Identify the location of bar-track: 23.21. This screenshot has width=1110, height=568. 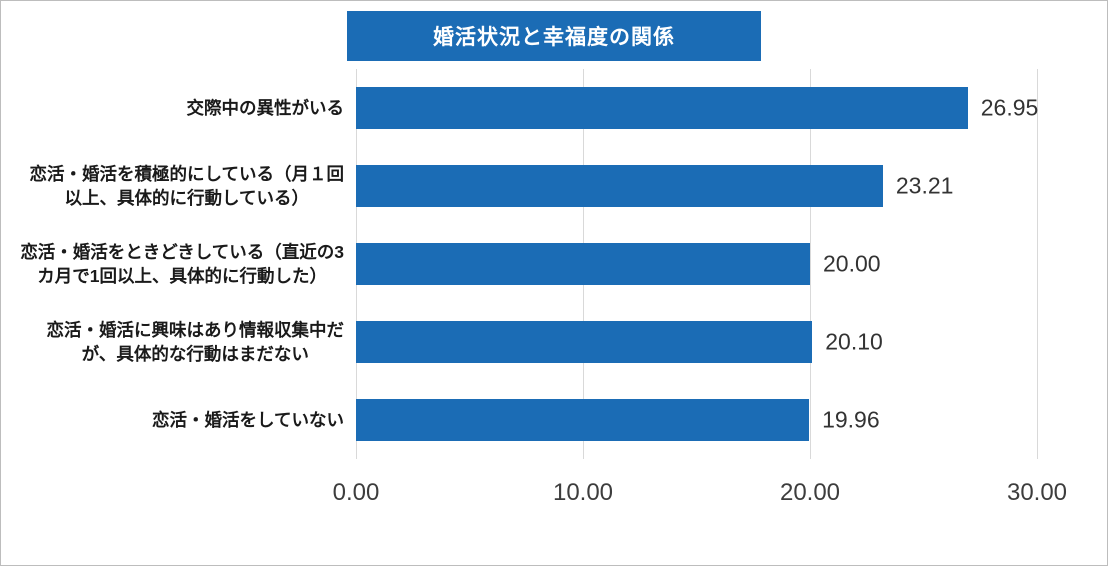
(696, 186).